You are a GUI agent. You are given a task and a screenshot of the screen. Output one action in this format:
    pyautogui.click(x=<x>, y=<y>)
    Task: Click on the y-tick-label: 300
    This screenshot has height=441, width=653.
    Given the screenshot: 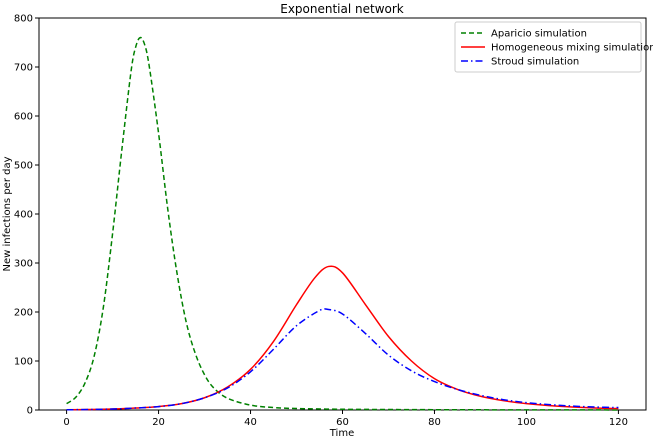 What is the action you would take?
    pyautogui.click(x=23, y=264)
    